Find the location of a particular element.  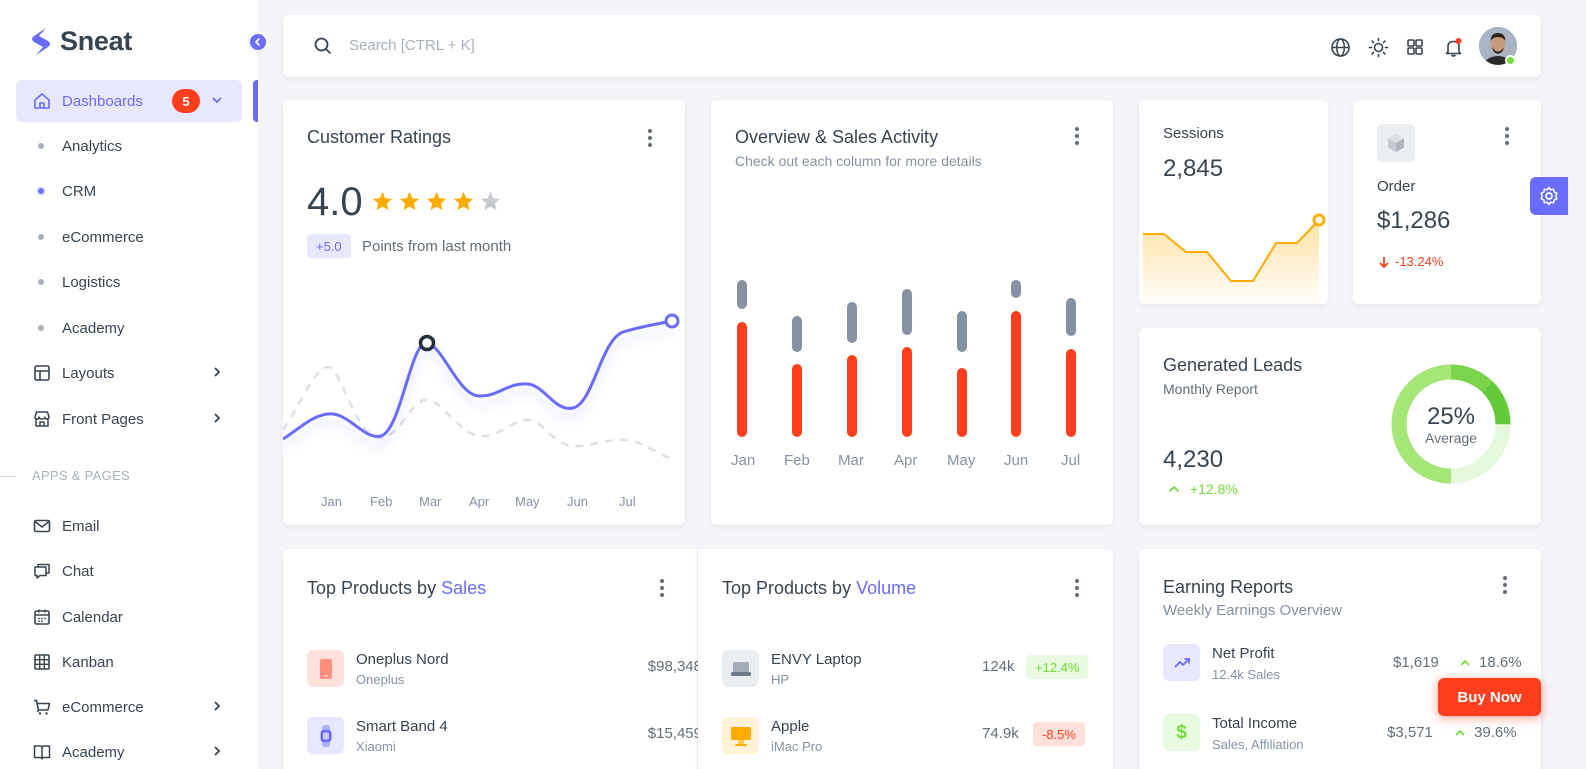

customizer-toggle is located at coordinates (1549, 196).